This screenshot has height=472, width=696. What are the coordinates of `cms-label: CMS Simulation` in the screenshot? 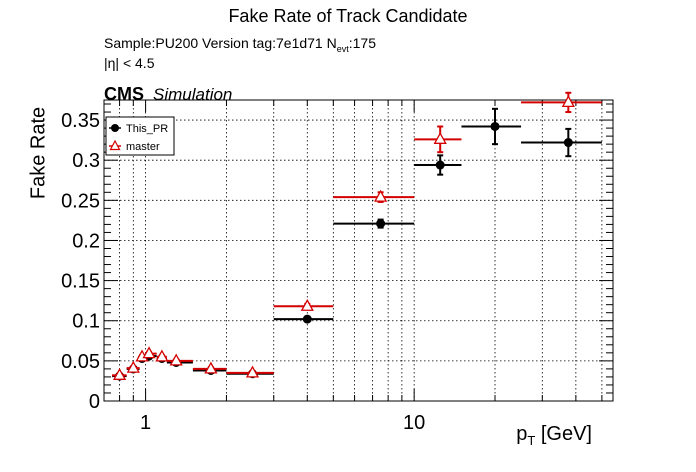 It's located at (168, 94).